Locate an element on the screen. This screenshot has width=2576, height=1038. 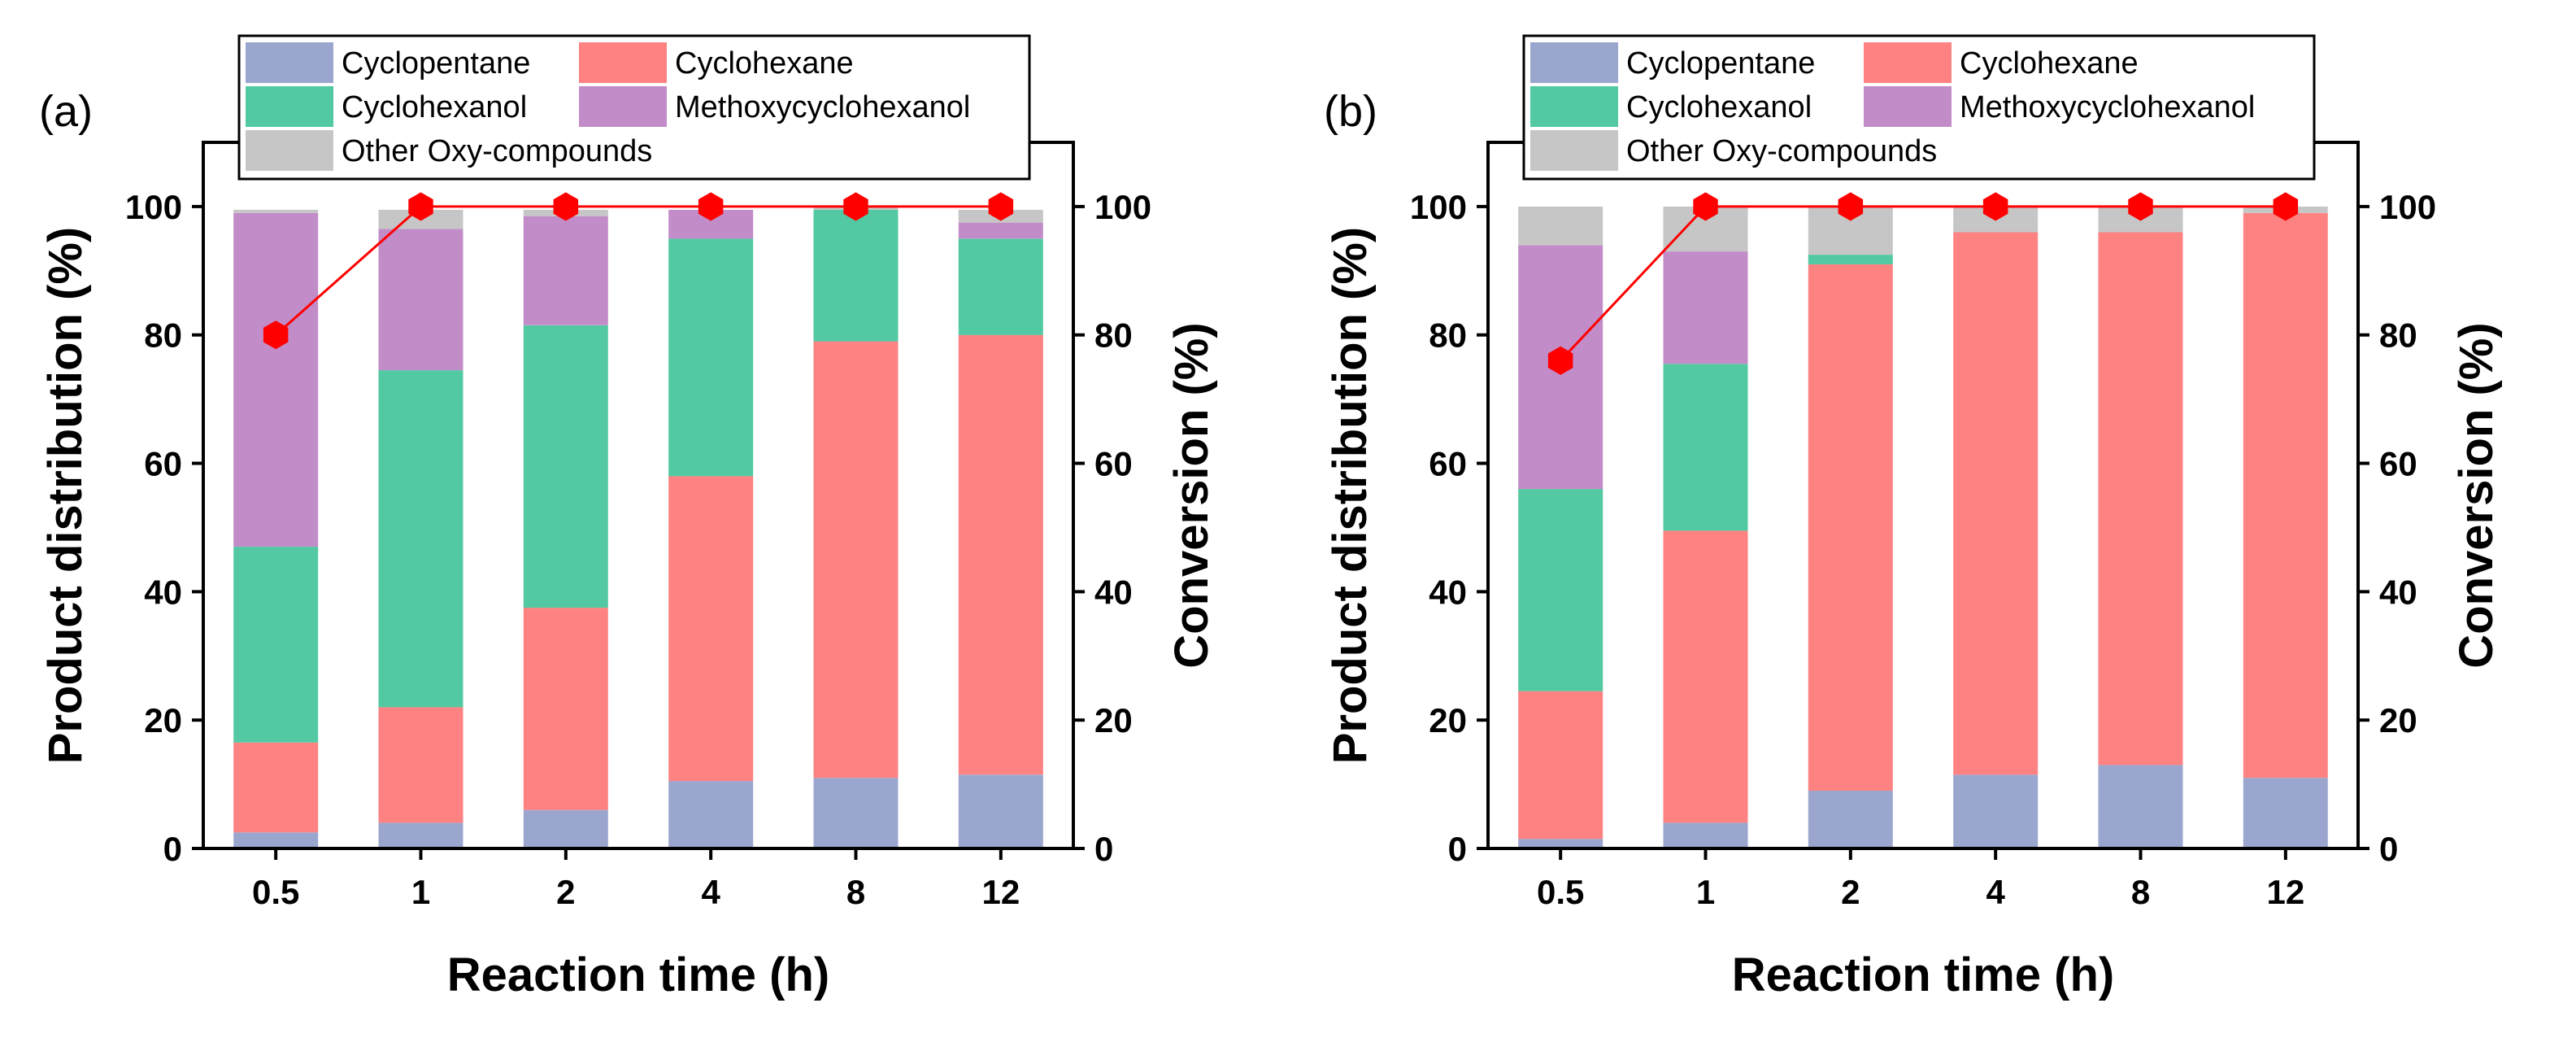
y2-axis-title: Conversion (%) is located at coordinates (2477, 495).